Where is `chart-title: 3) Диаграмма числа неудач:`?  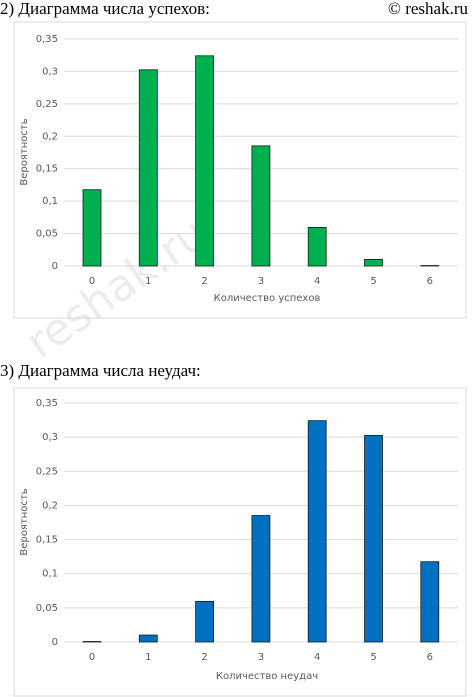
chart-title: 3) Диаграмма числа неудач: is located at coordinates (100, 370).